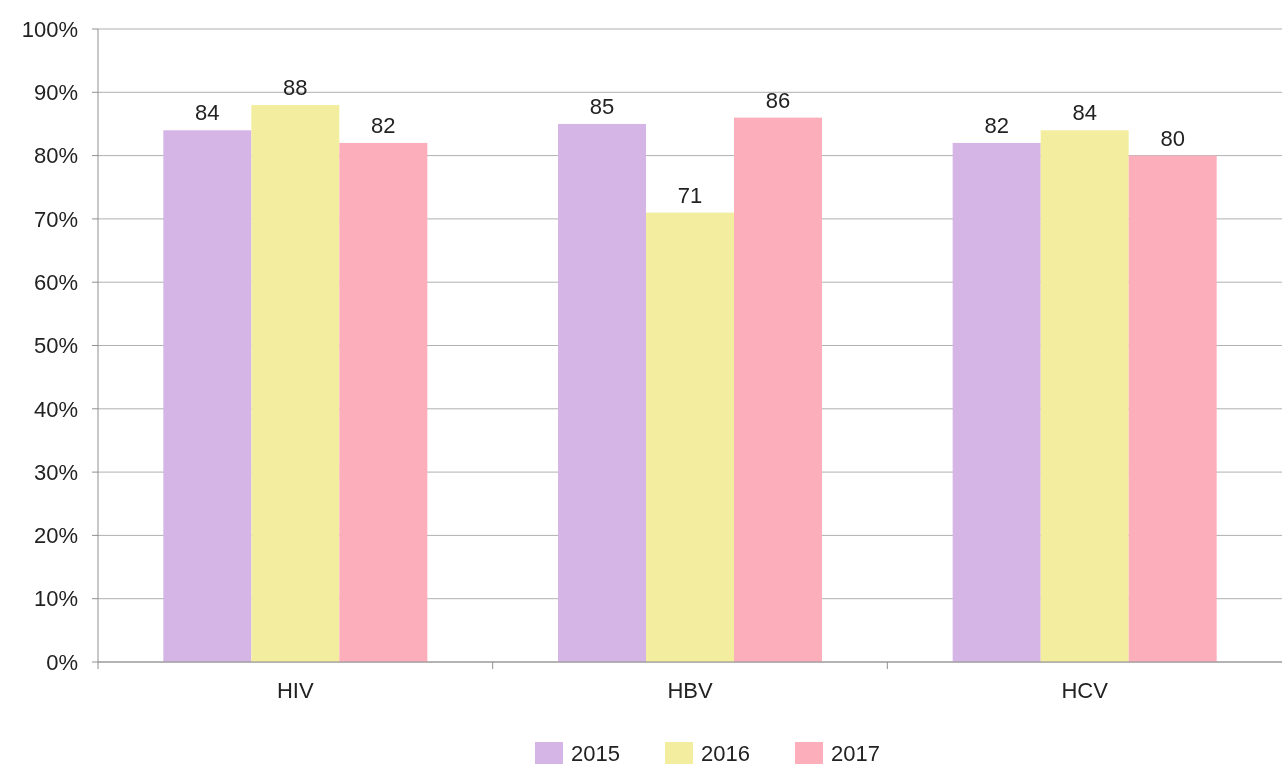 The width and height of the screenshot is (1282, 776). I want to click on legend-label: 2017, so click(855, 753).